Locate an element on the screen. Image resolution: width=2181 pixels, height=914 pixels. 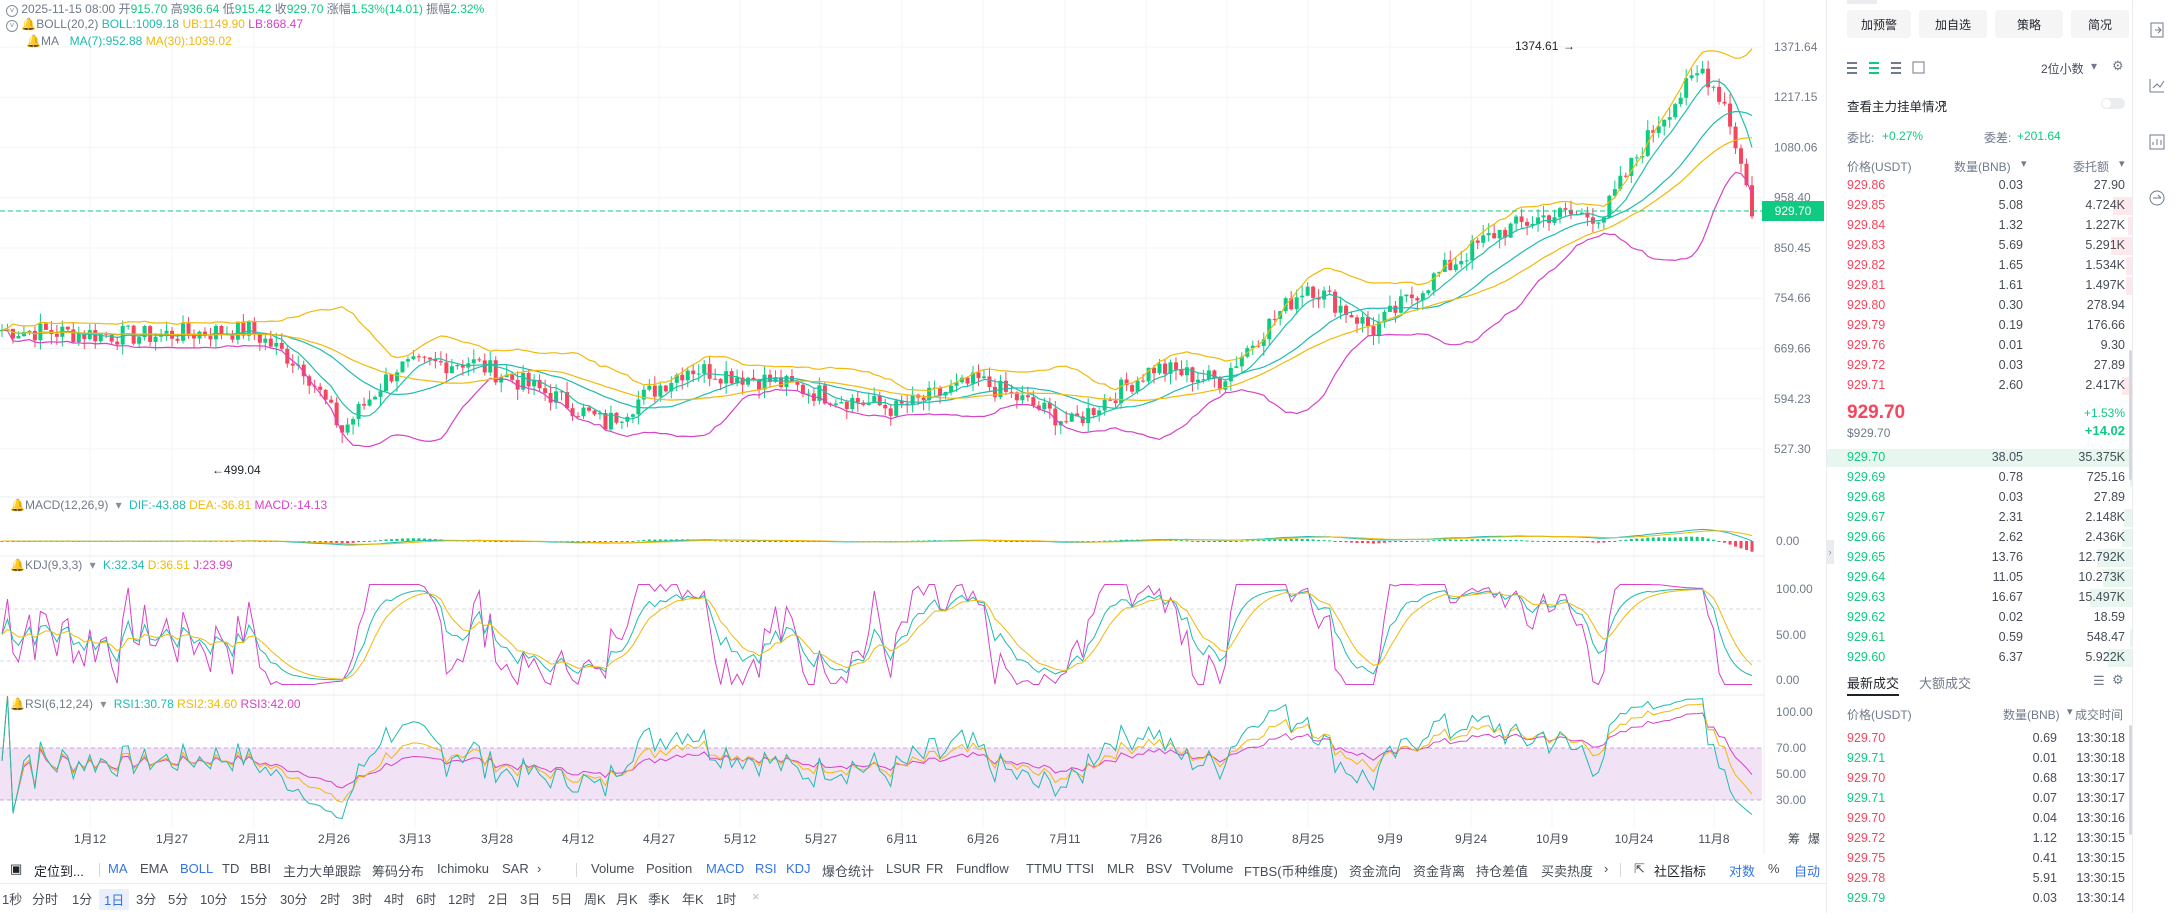
main-indicator-item: BBI is located at coordinates (260, 868).